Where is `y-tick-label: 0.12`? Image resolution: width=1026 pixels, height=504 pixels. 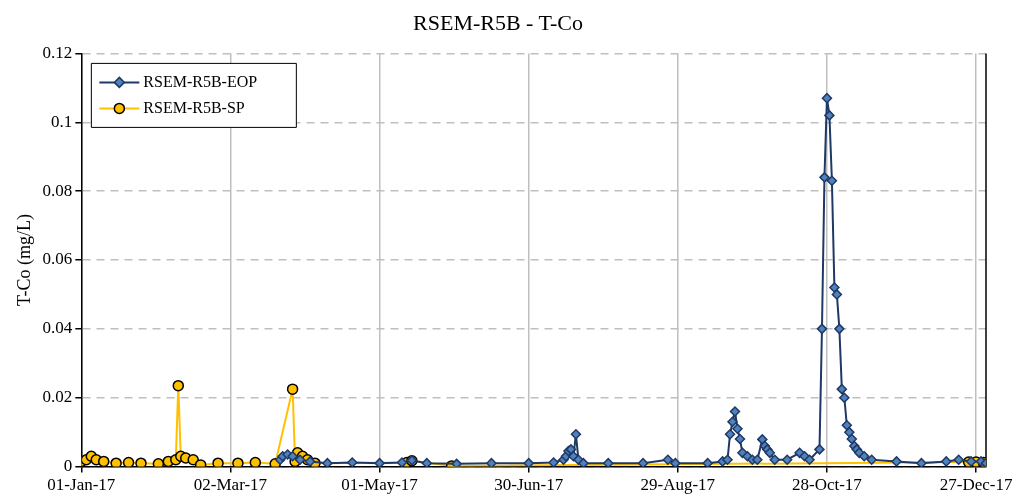
y-tick-label: 0.12 is located at coordinates (57, 52).